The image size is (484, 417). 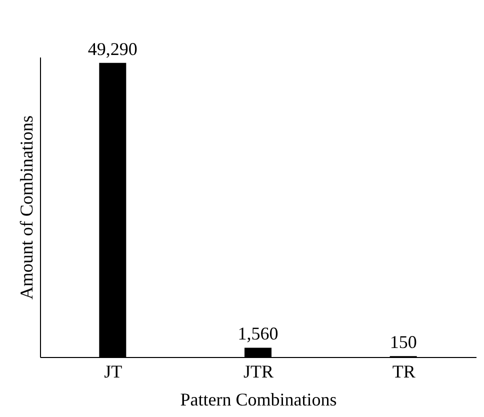 I want to click on data-label: 150, so click(x=403, y=342).